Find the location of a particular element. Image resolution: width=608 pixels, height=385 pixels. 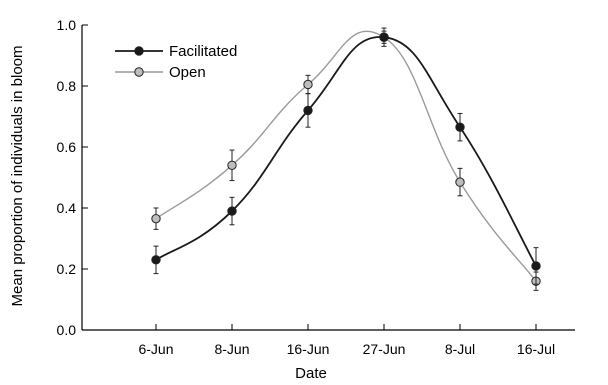

legend-label: Facilitated is located at coordinates (203, 51).